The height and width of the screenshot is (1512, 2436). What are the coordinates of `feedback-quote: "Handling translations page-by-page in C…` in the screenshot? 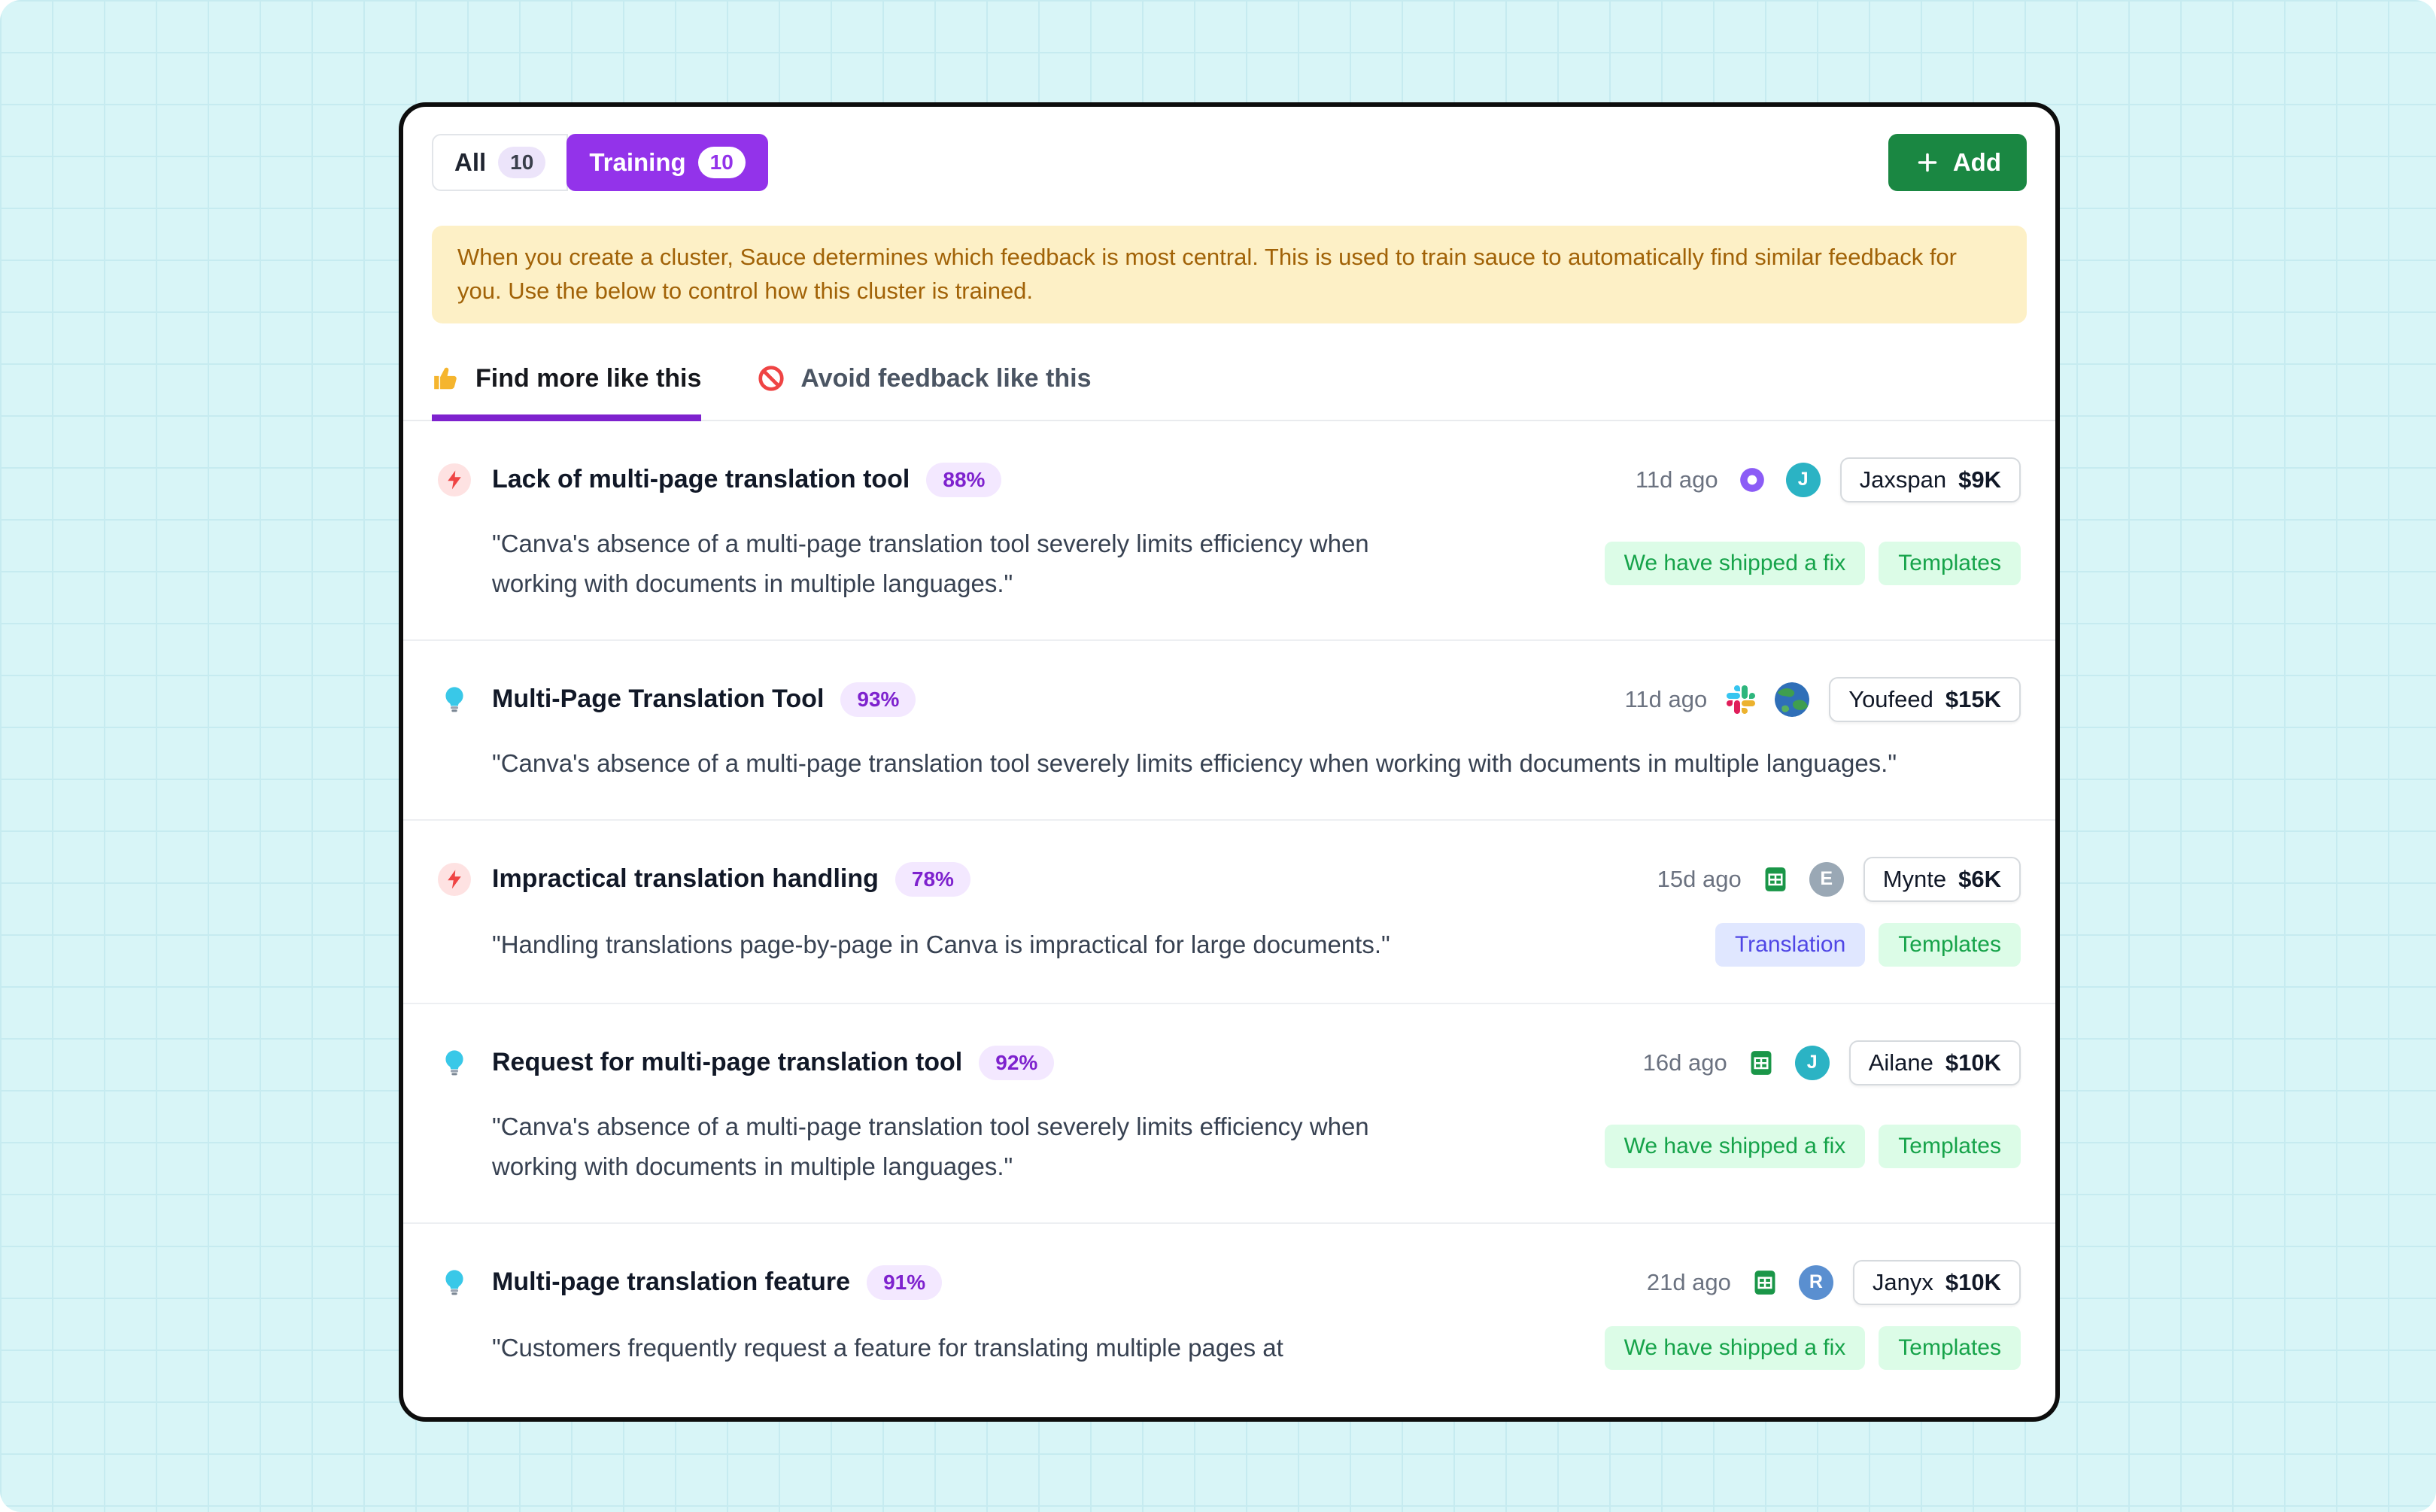 It's located at (941, 945).